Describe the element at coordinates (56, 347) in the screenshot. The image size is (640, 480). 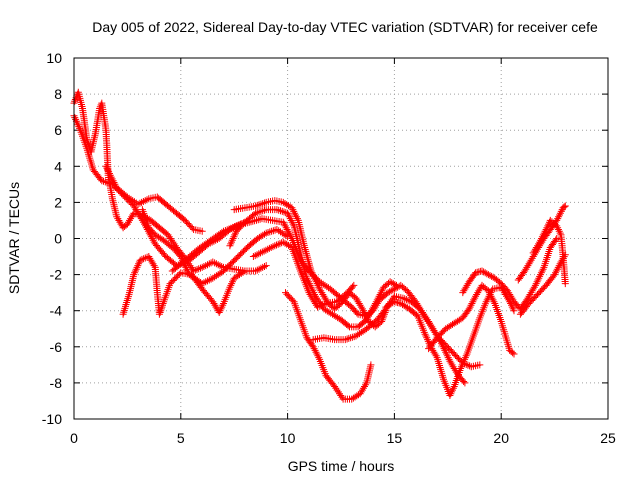
I see `y-tick-label: -6` at that location.